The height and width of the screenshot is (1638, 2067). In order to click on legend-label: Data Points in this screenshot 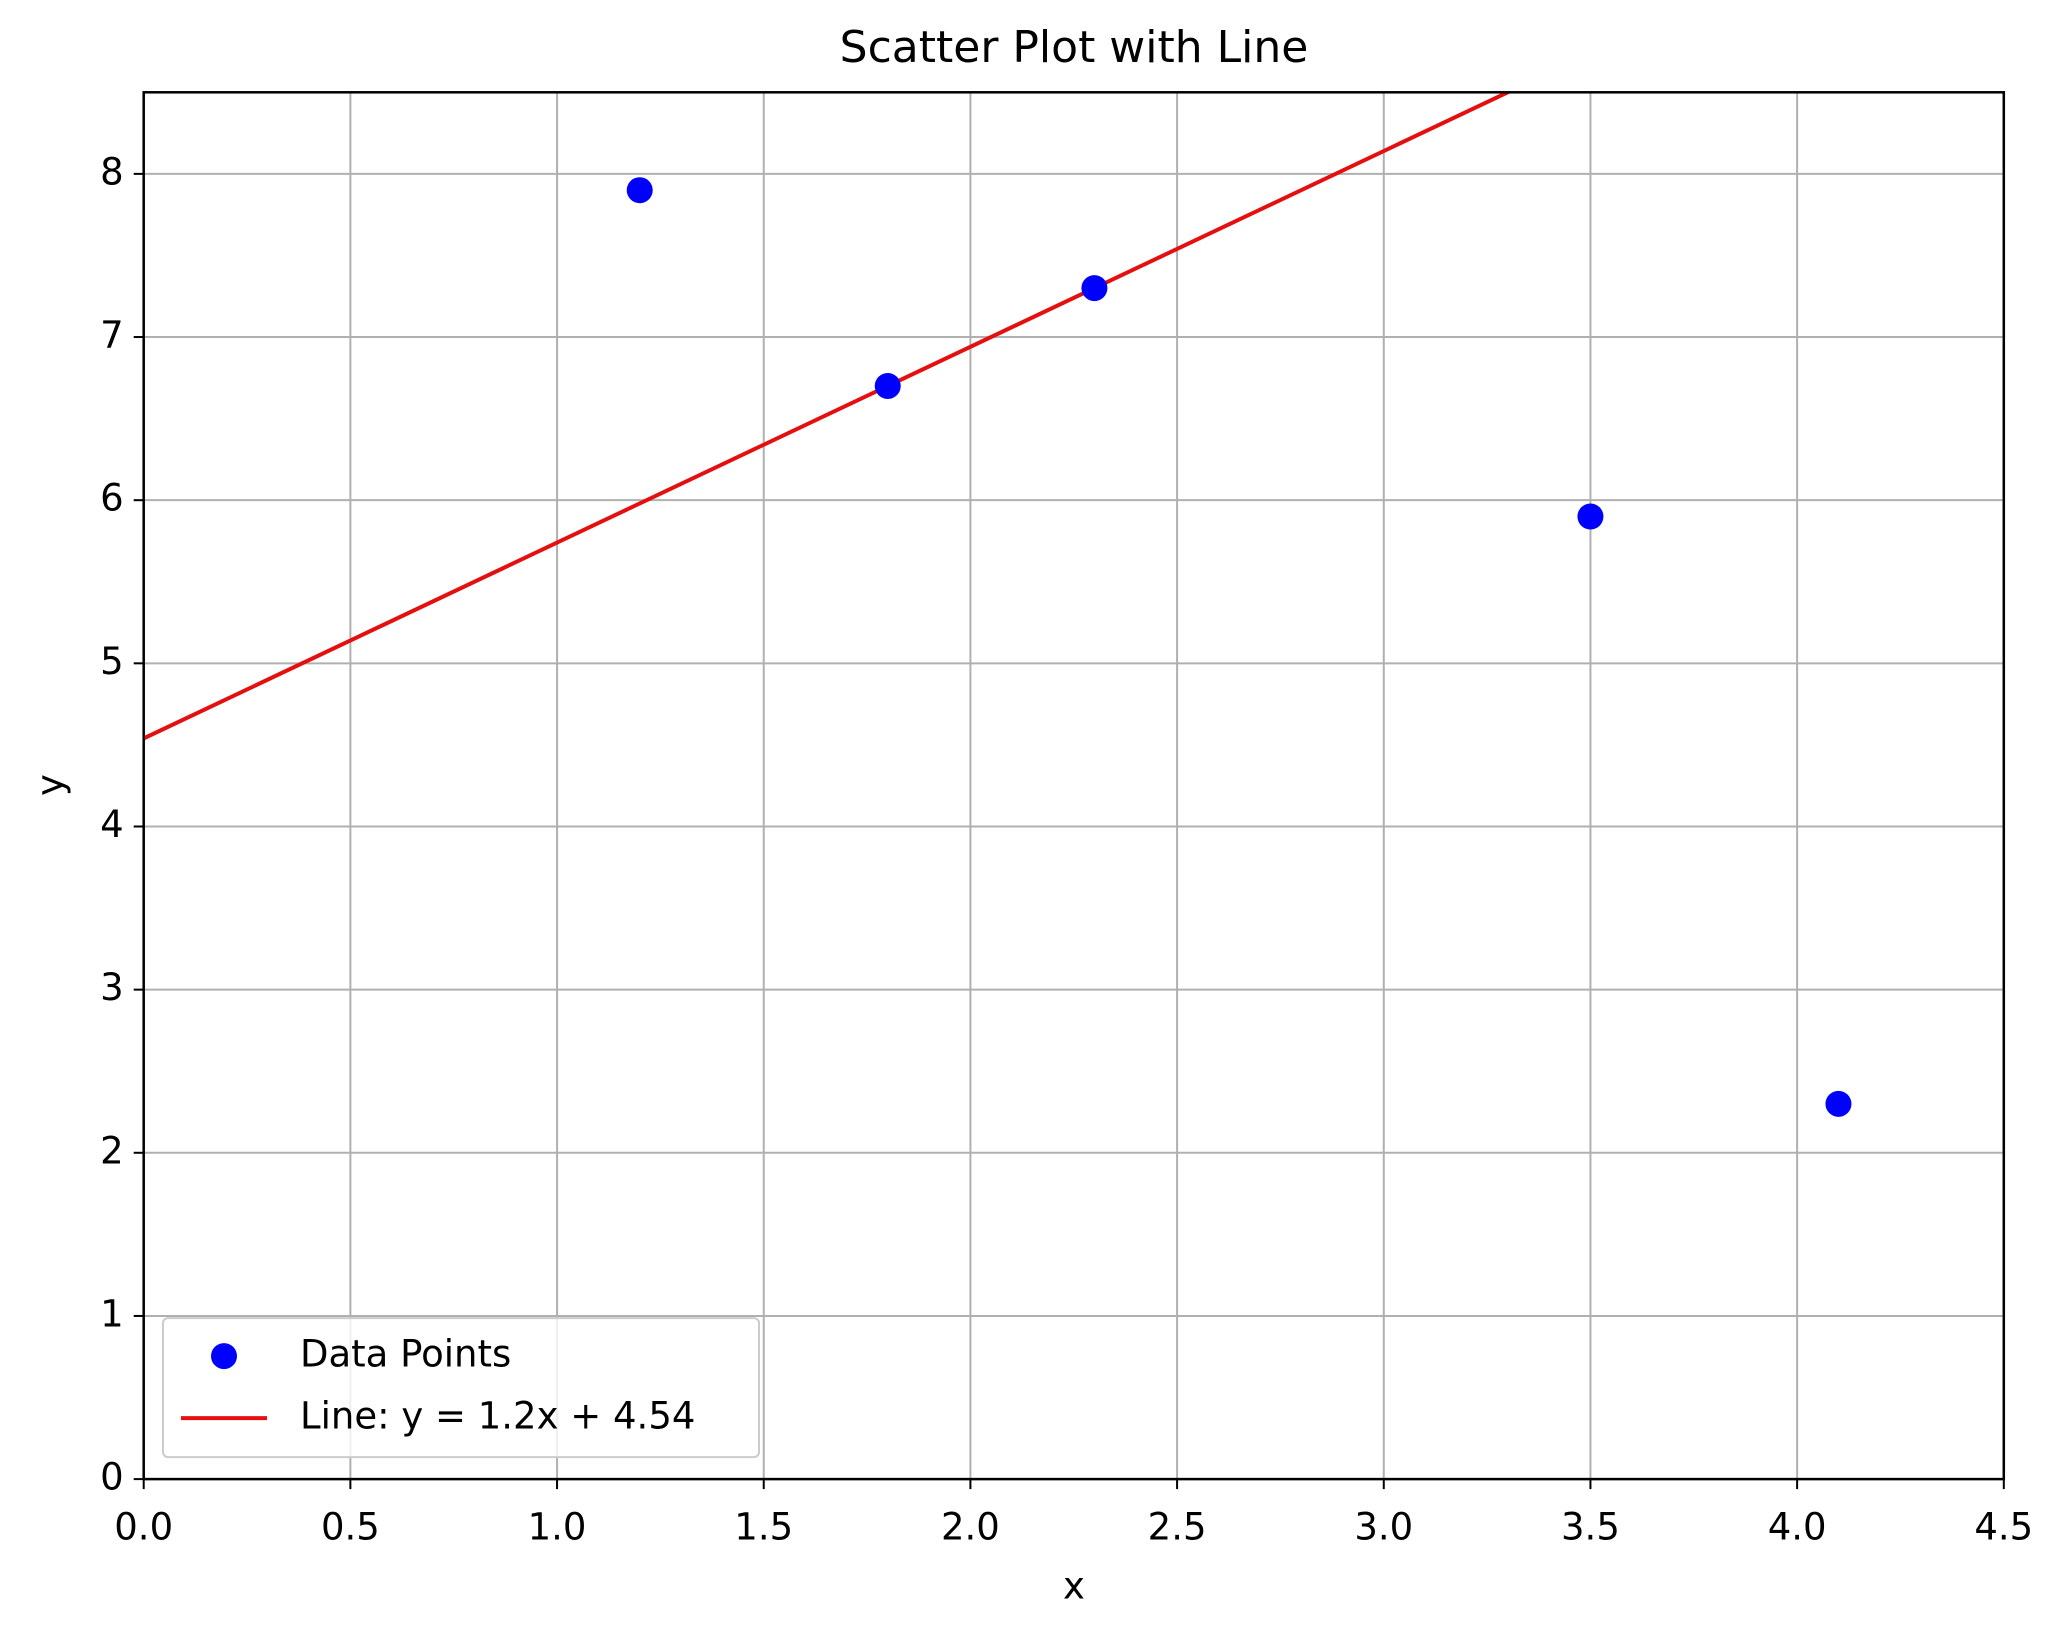, I will do `click(405, 1354)`.